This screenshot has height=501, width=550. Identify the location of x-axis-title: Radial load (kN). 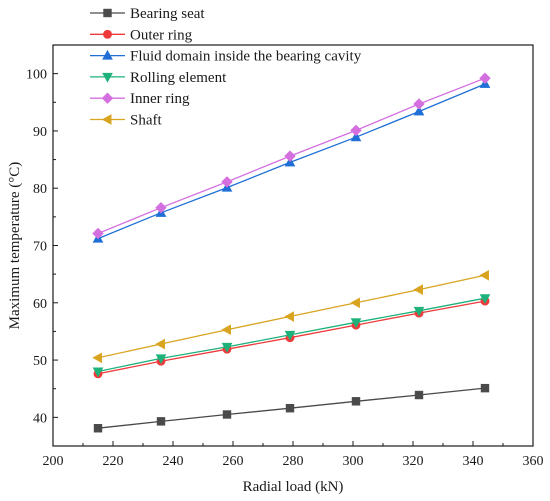
(293, 487).